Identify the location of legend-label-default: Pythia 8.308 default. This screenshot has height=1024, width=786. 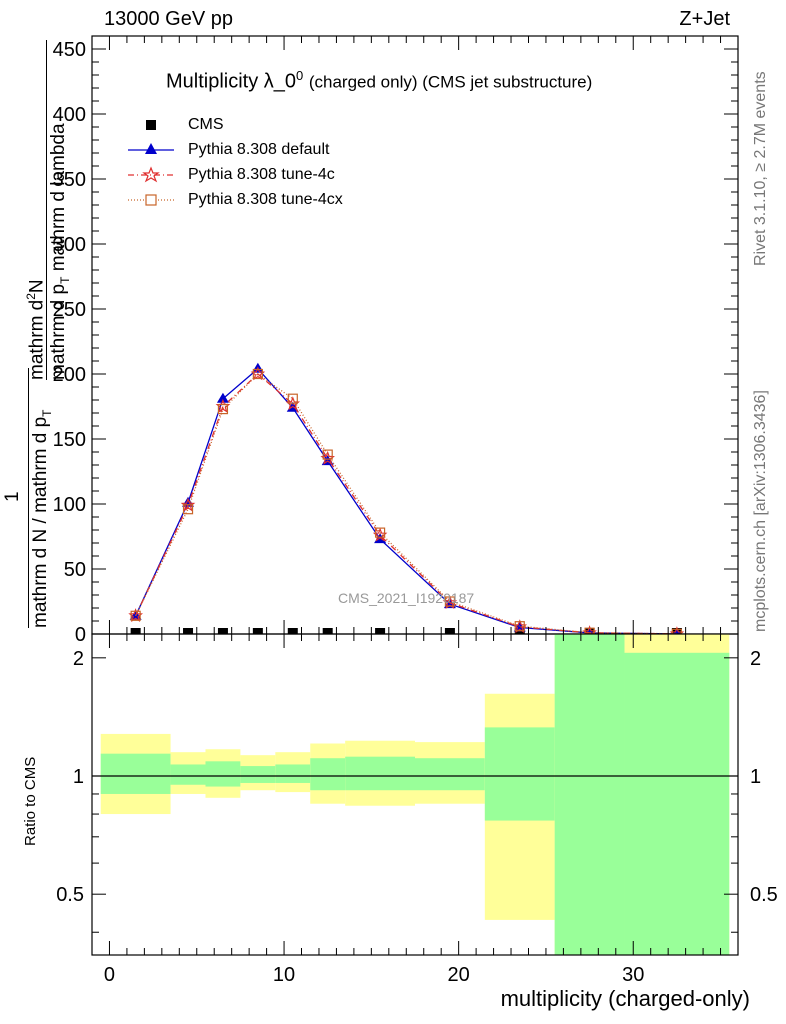
(259, 149).